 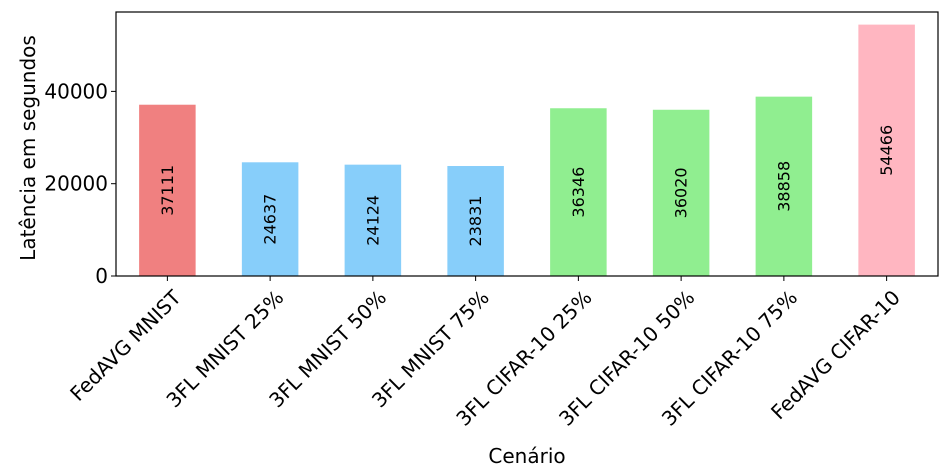 I want to click on y-axis-title: Latência em segundos, so click(x=28, y=148).